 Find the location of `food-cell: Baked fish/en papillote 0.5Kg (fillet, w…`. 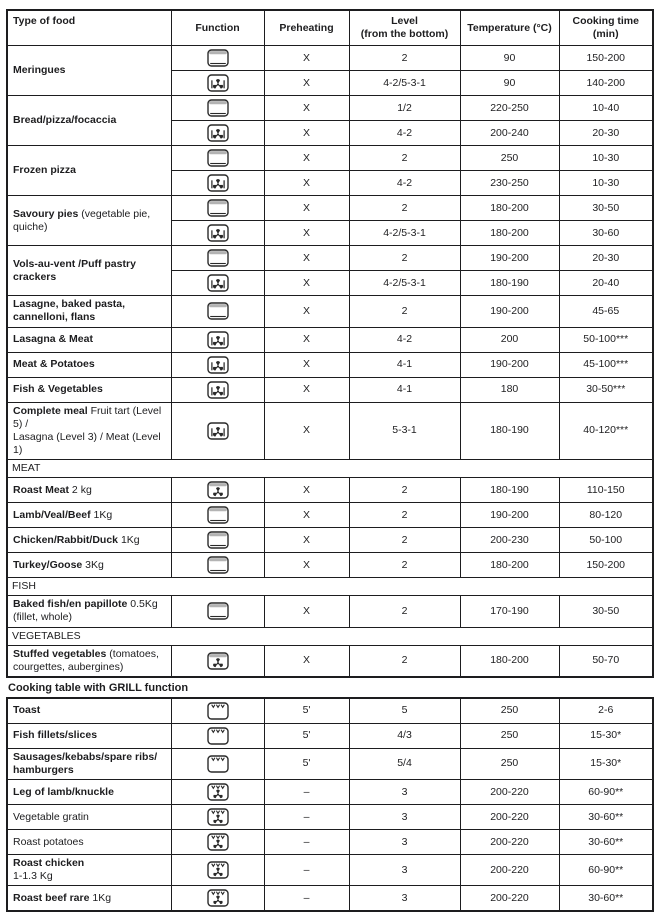

food-cell: Baked fish/en papillote 0.5Kg (fillet, w… is located at coordinates (89, 611).